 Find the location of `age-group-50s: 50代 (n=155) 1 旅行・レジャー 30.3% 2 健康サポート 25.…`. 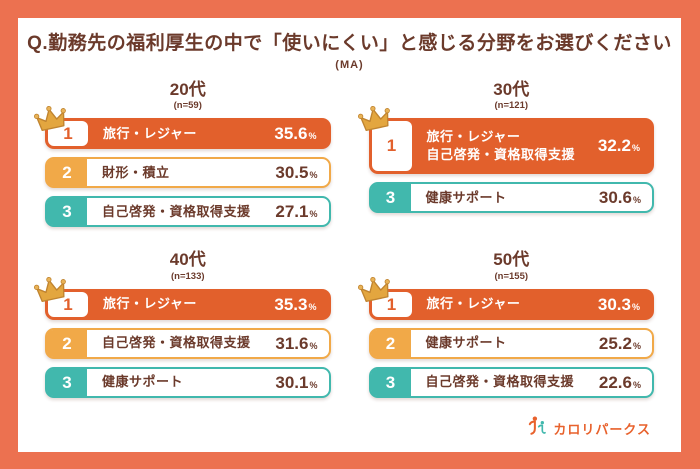

age-group-50s: 50代 (n=155) 1 旅行・レジャー 30.3% 2 健康サポート 25.… is located at coordinates (504, 324).